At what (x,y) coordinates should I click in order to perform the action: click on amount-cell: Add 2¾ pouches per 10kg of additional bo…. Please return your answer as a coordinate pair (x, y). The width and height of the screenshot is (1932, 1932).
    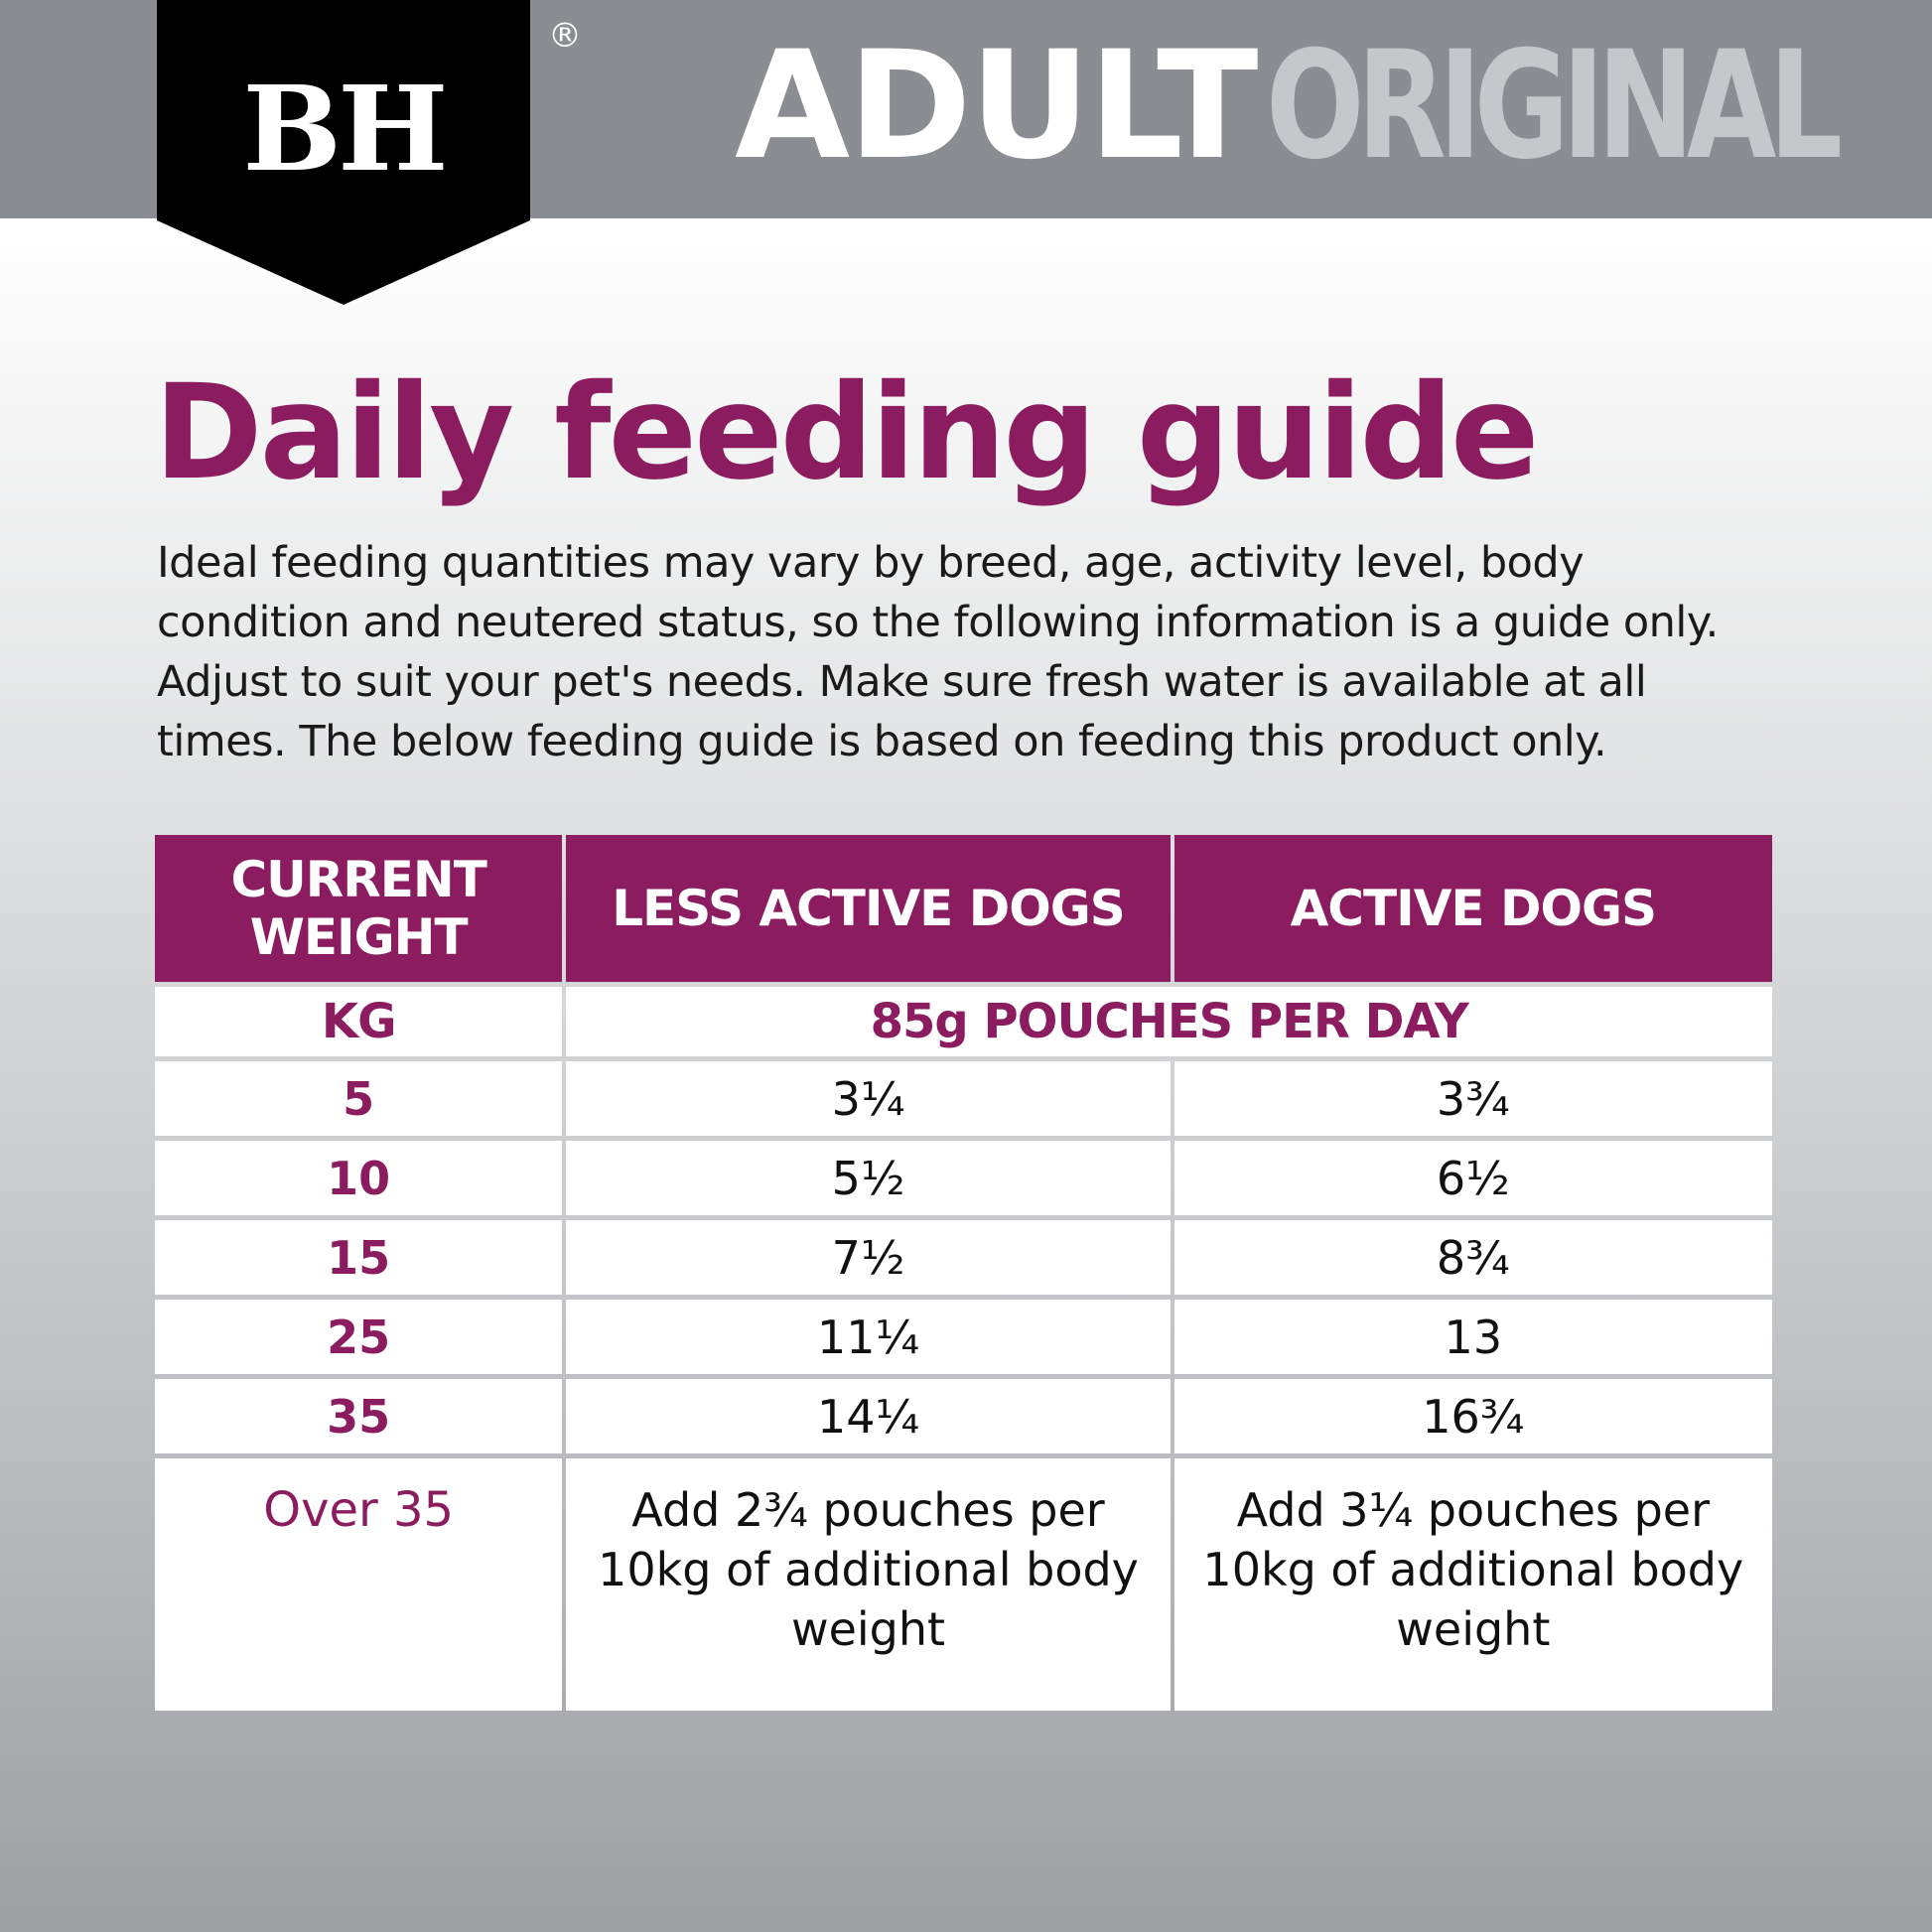
    Looking at the image, I should click on (869, 1584).